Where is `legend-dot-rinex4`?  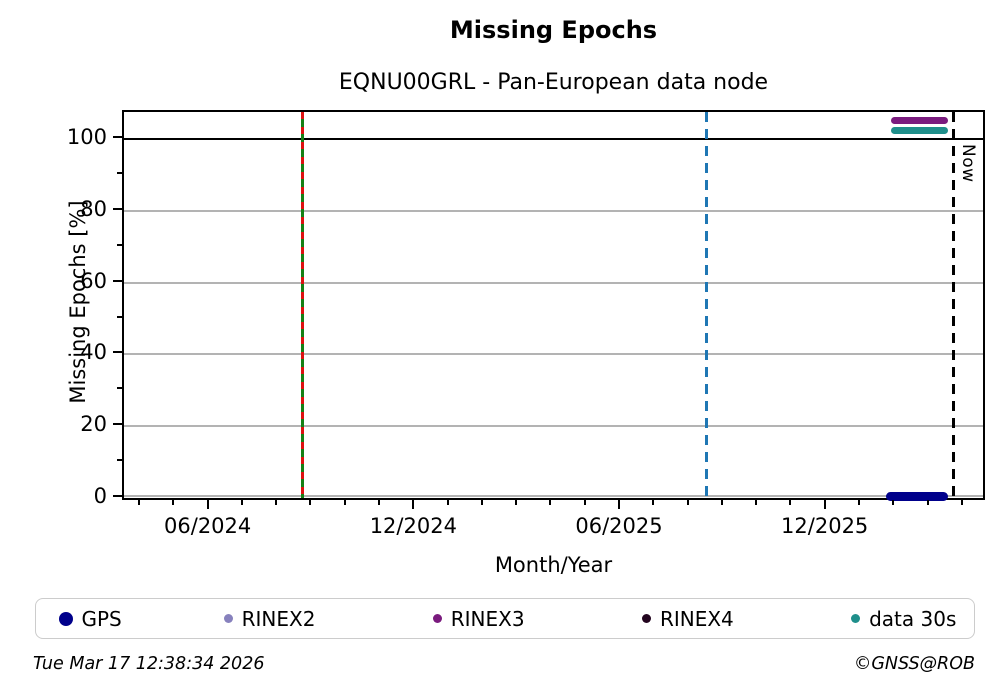
legend-dot-rinex4 is located at coordinates (646, 618).